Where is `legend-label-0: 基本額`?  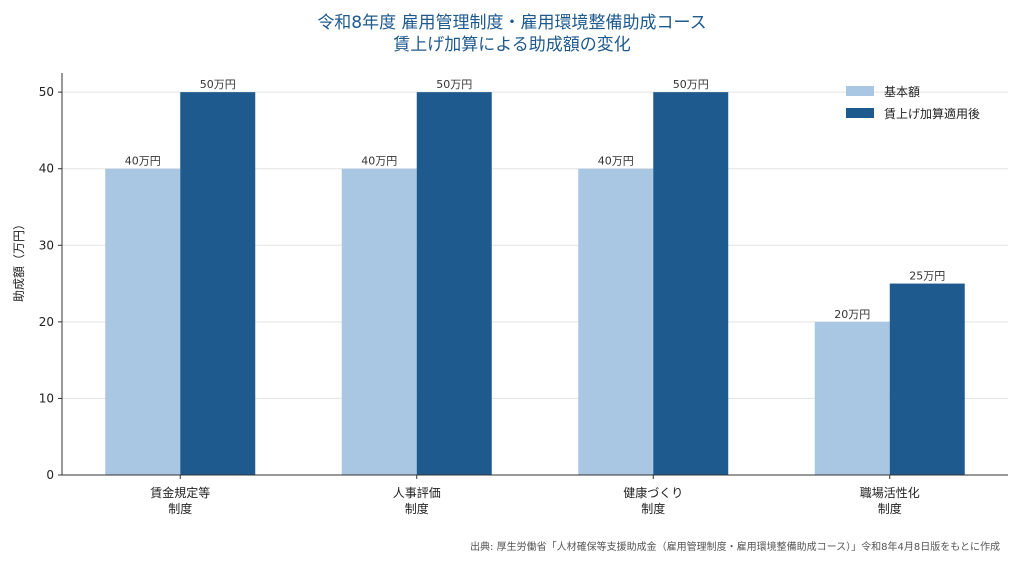 legend-label-0: 基本額 is located at coordinates (902, 92).